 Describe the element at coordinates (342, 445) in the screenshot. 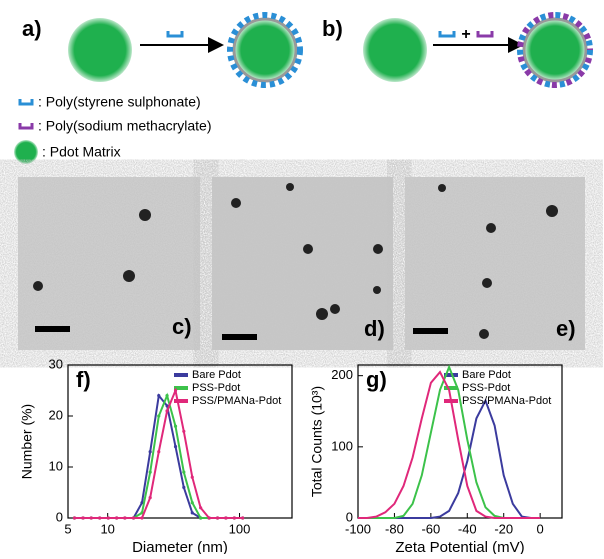

I see `y-tick-label: 100` at that location.